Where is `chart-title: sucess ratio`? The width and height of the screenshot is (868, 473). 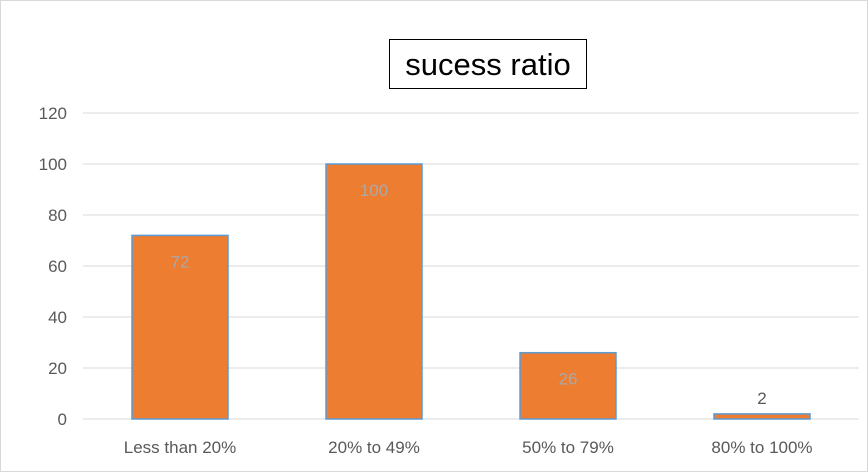 chart-title: sucess ratio is located at coordinates (488, 64).